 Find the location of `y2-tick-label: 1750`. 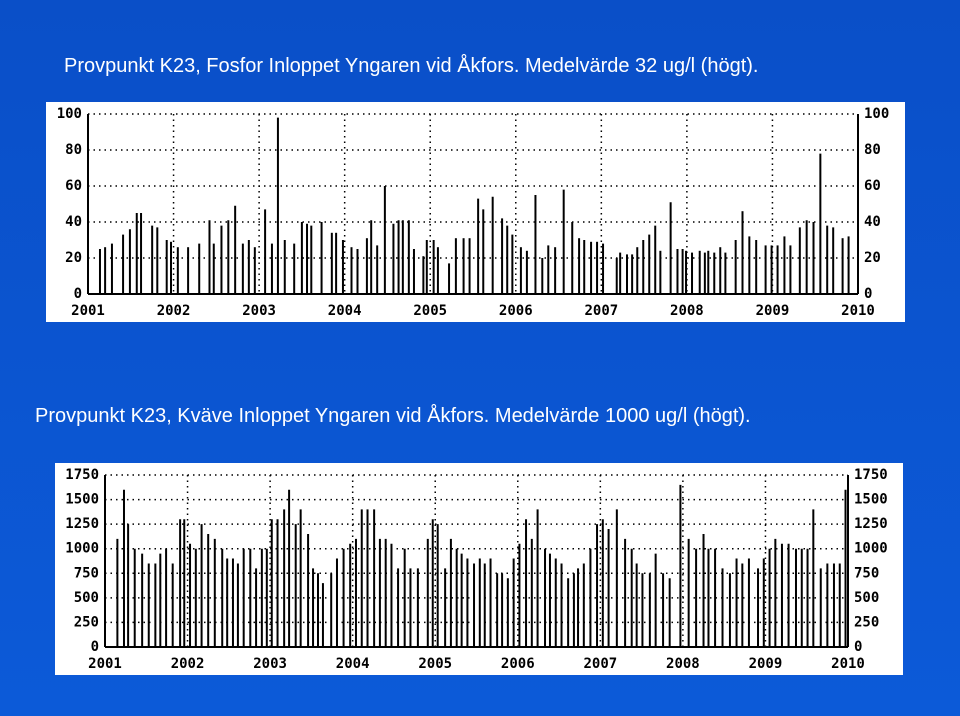

y2-tick-label: 1750 is located at coordinates (871, 475).